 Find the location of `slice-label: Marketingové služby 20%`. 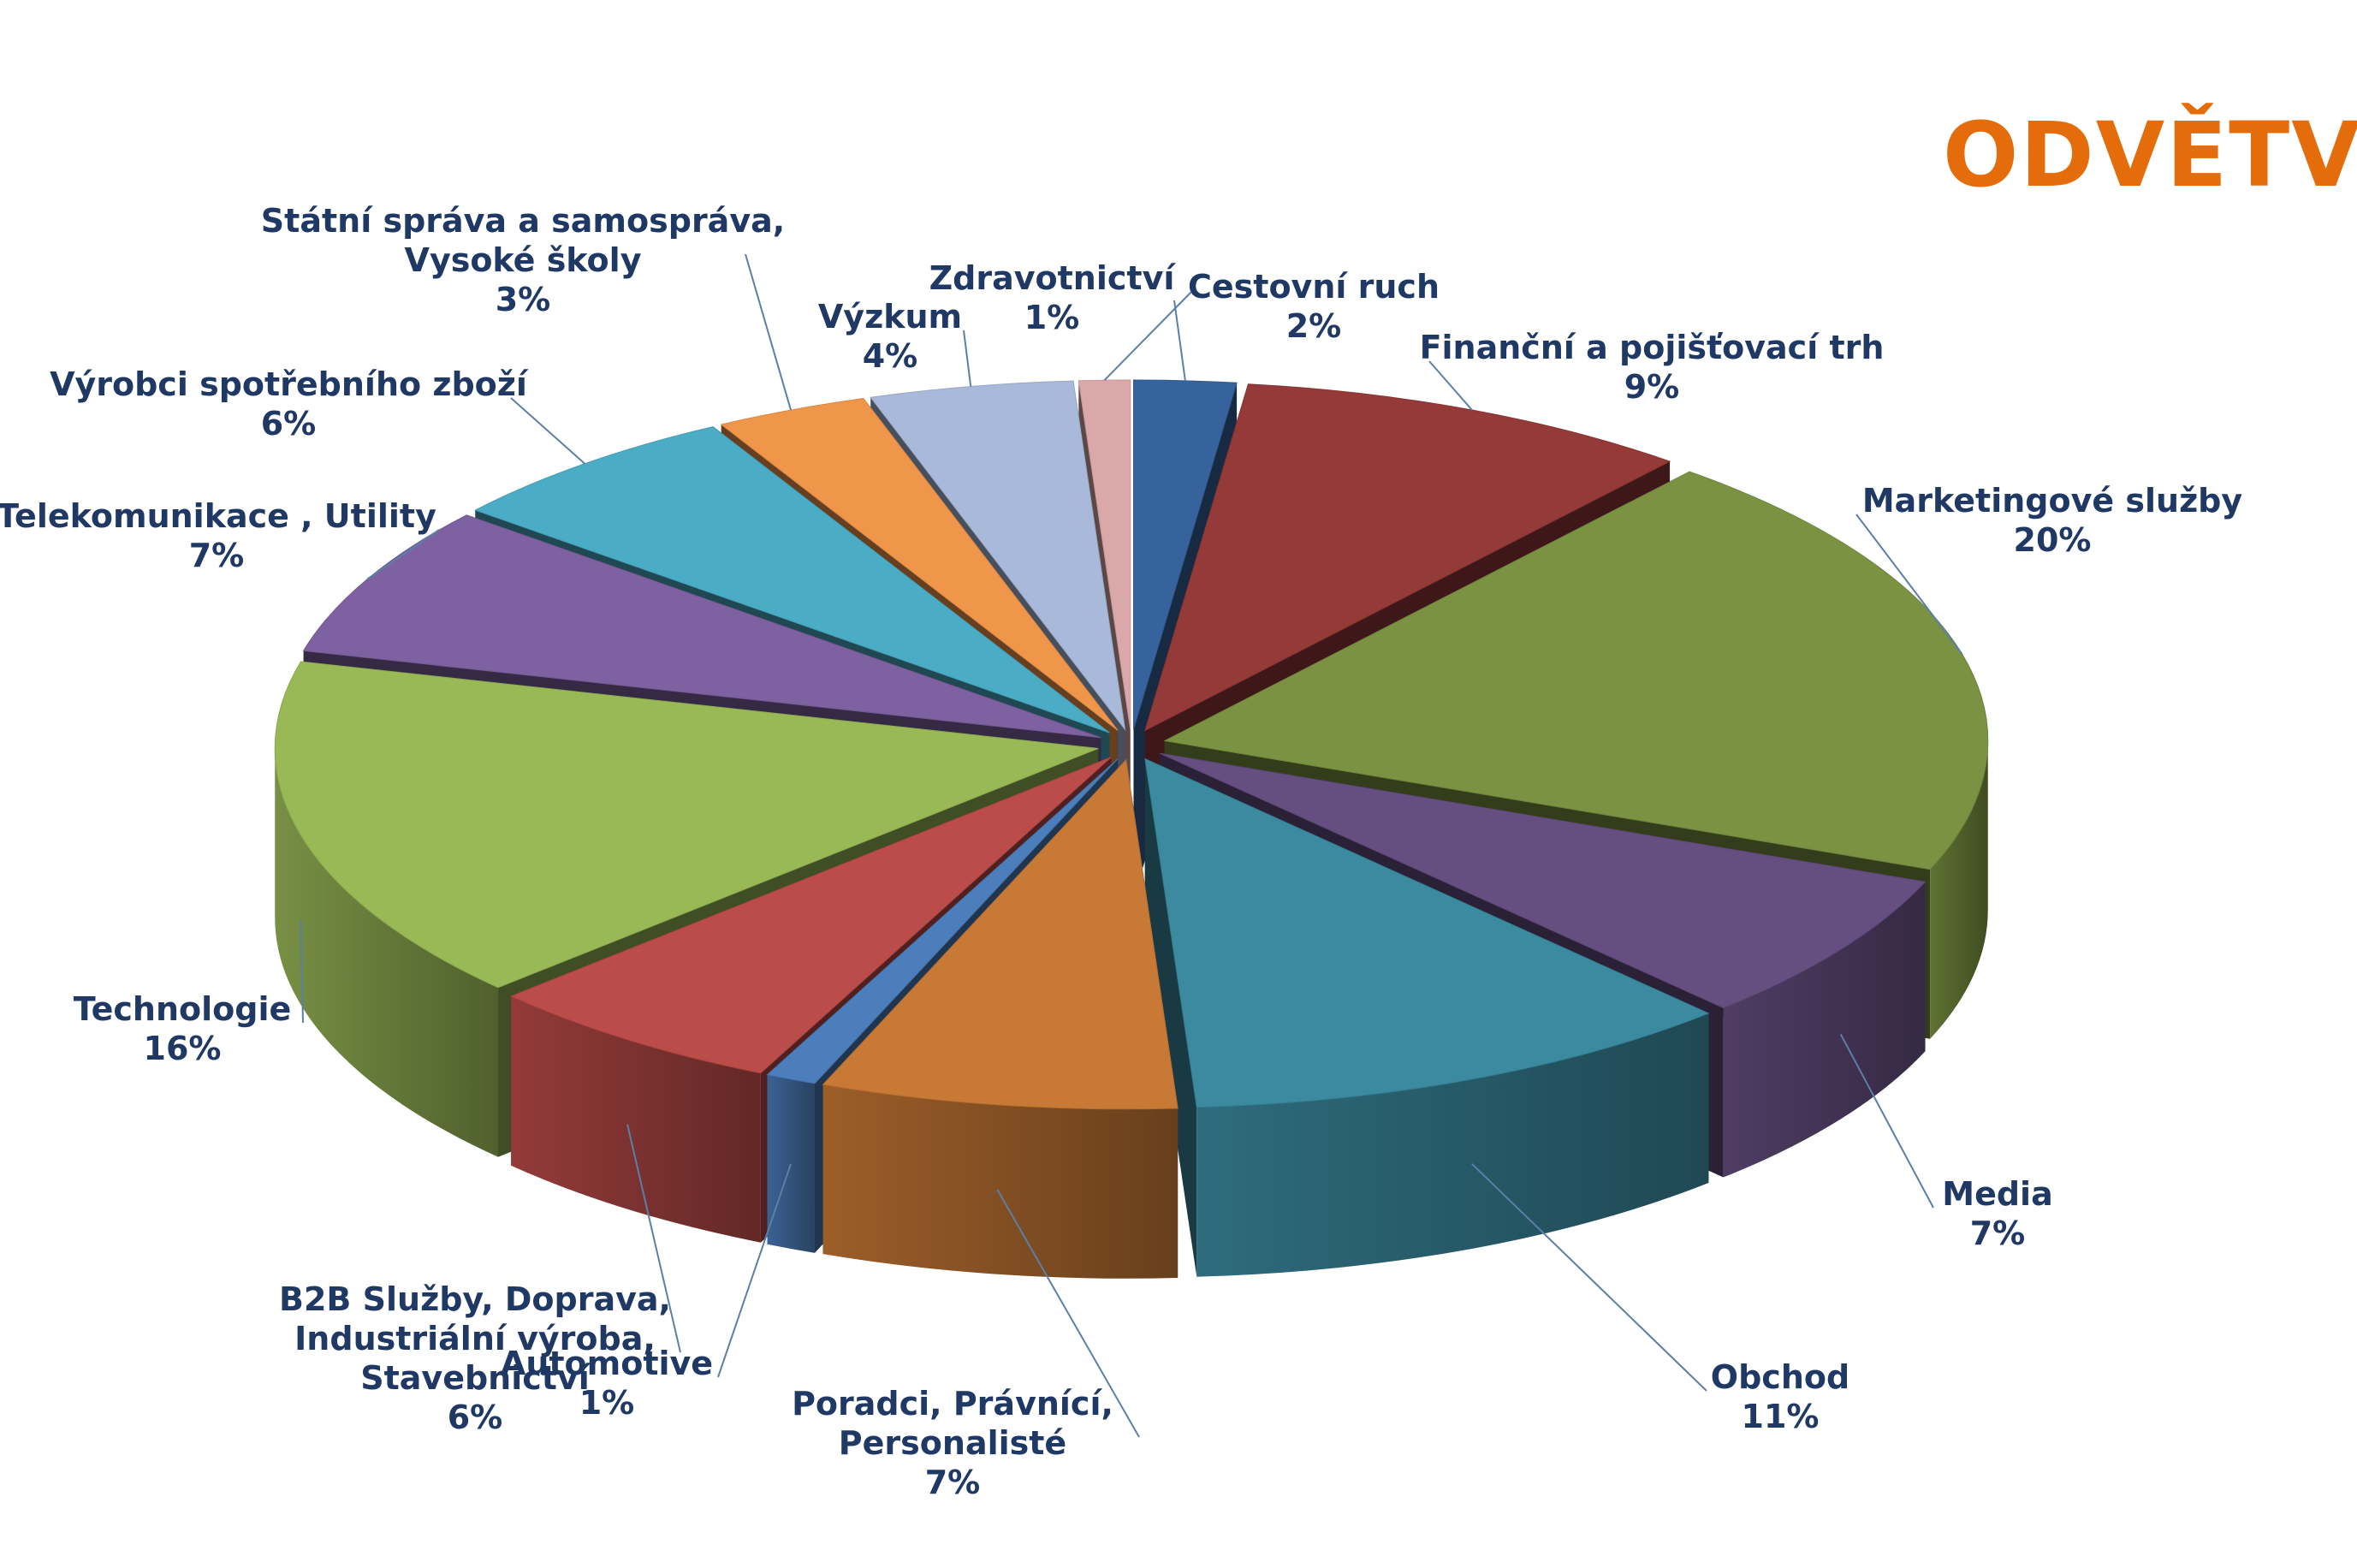

slice-label: Marketingové služby 20% is located at coordinates (2052, 520).